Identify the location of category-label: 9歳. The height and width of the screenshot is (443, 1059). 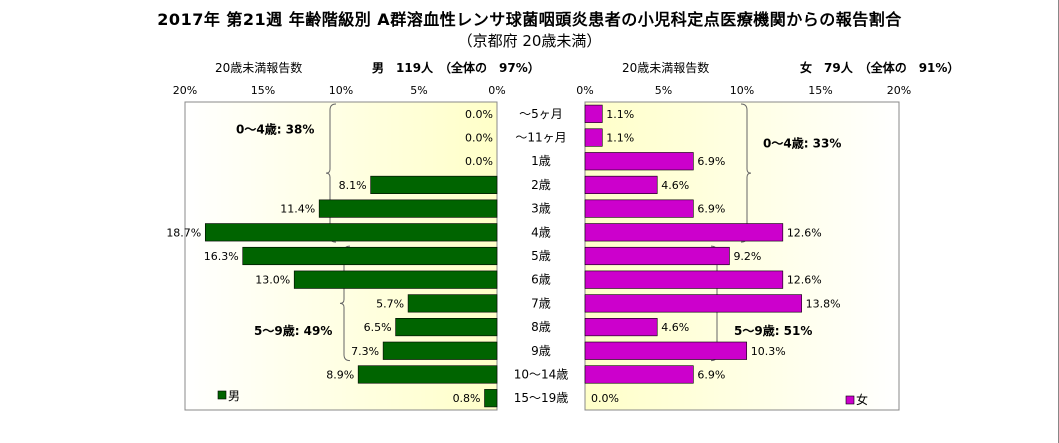
(541, 351).